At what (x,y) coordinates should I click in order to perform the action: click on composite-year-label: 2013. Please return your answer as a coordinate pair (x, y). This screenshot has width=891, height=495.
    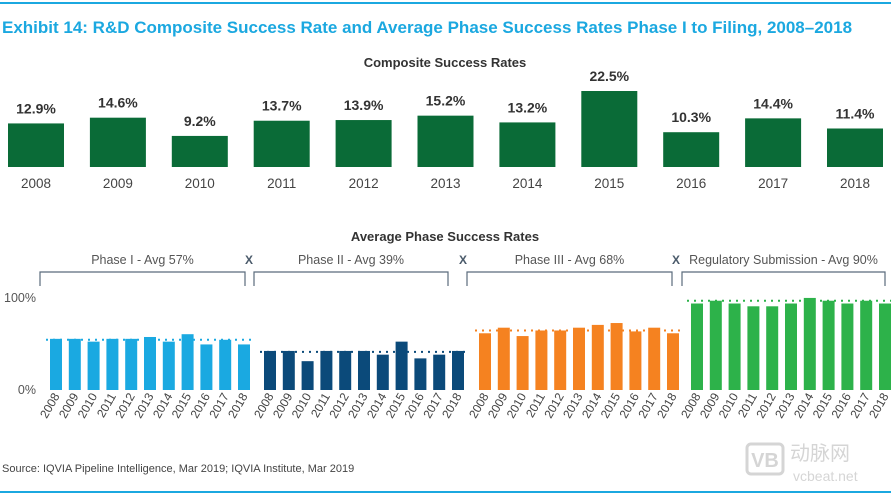
    Looking at the image, I should click on (445, 183).